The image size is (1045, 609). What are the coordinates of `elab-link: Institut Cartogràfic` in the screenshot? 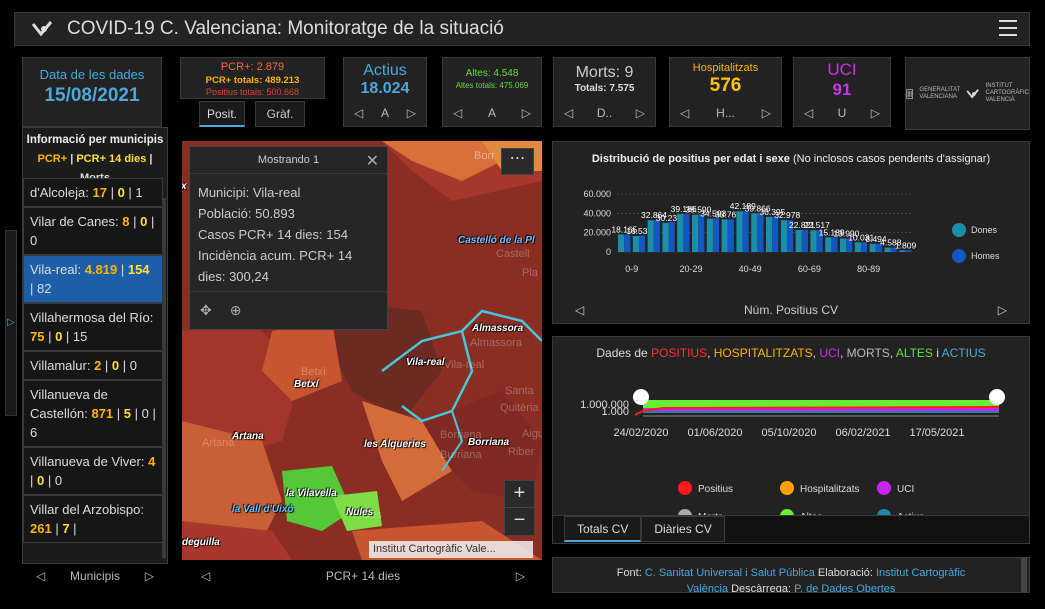 It's located at (921, 573).